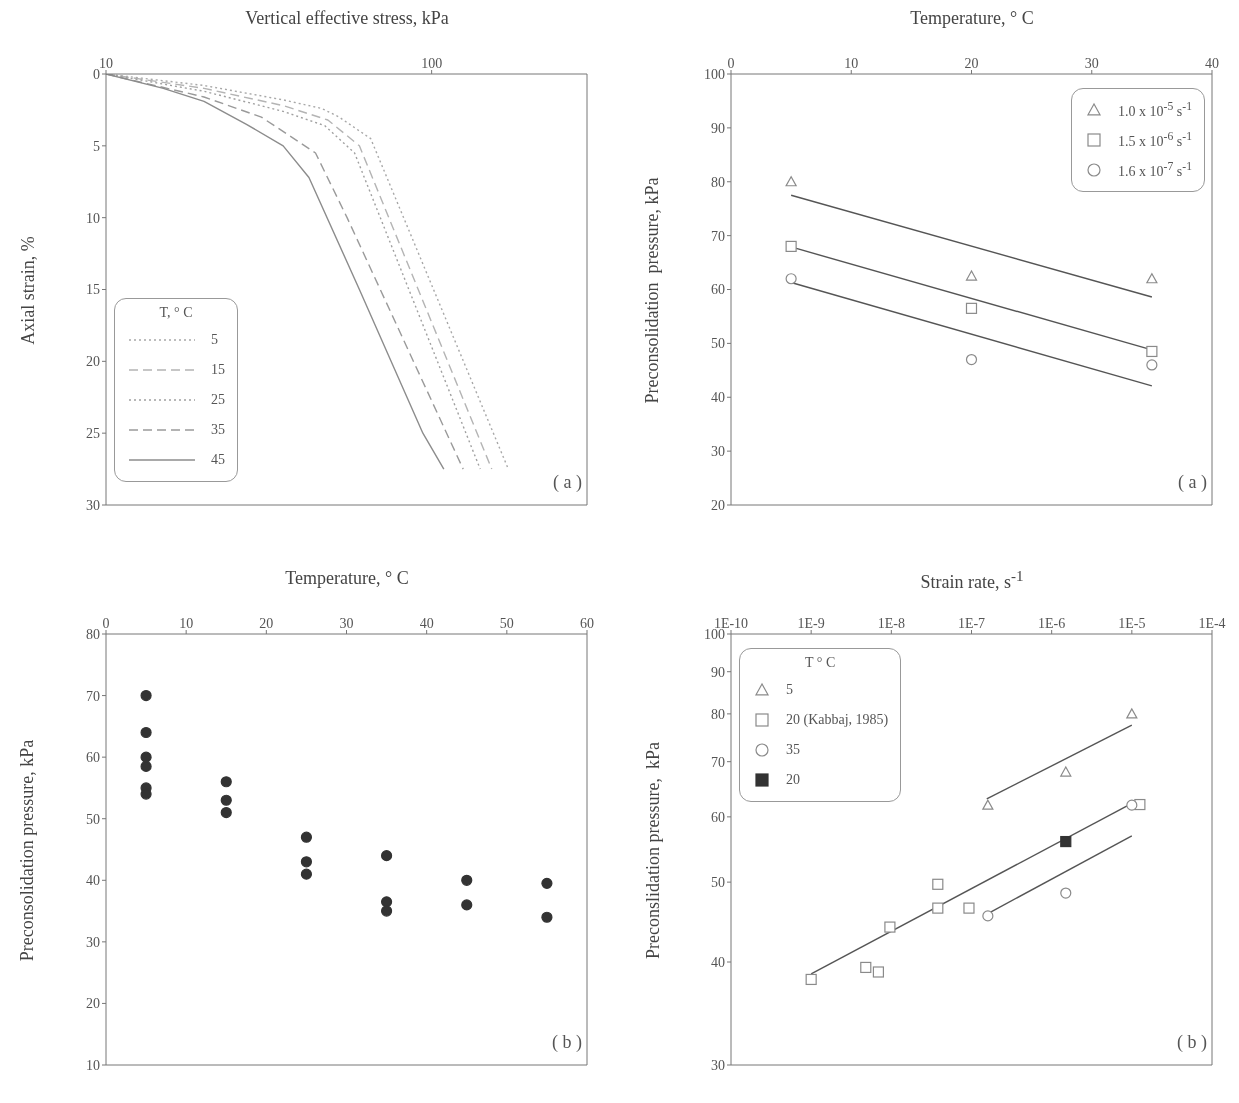  What do you see at coordinates (218, 400) in the screenshot?
I see `legend-label: 25` at bounding box center [218, 400].